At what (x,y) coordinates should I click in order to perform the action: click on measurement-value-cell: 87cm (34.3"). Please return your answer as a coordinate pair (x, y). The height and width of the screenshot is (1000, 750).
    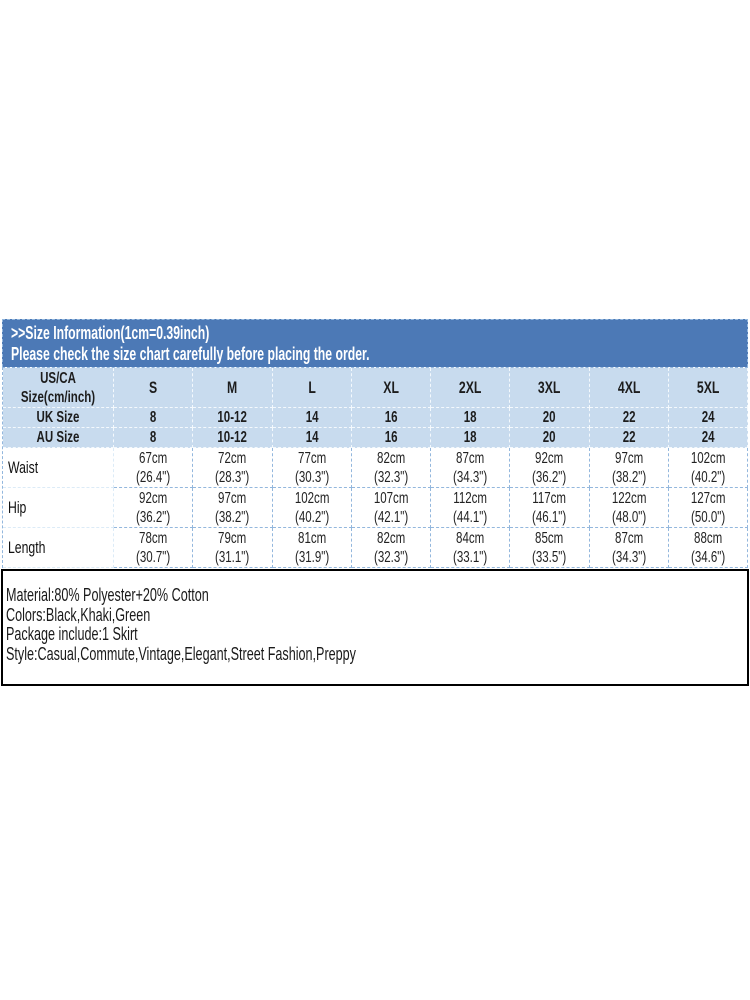
    Looking at the image, I should click on (471, 468).